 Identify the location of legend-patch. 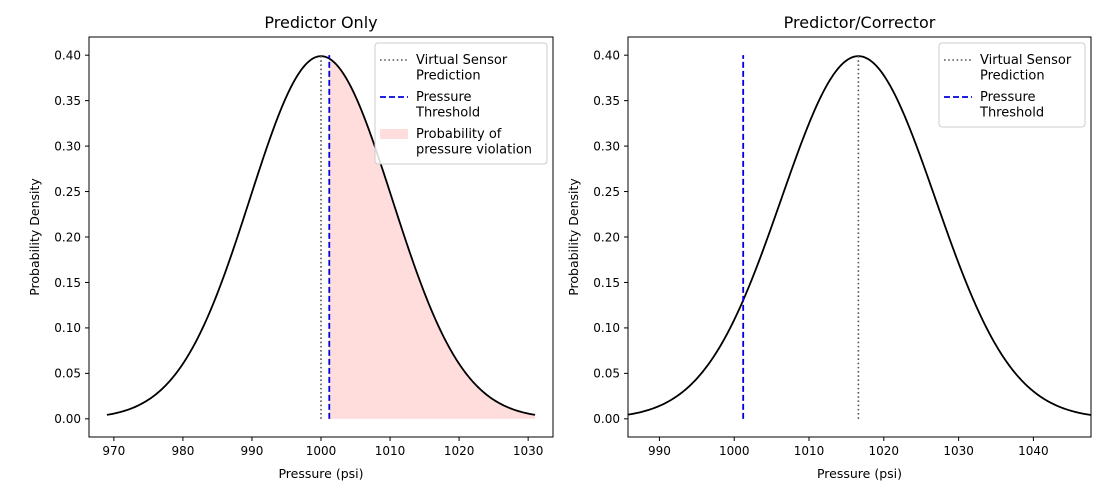
(394, 134).